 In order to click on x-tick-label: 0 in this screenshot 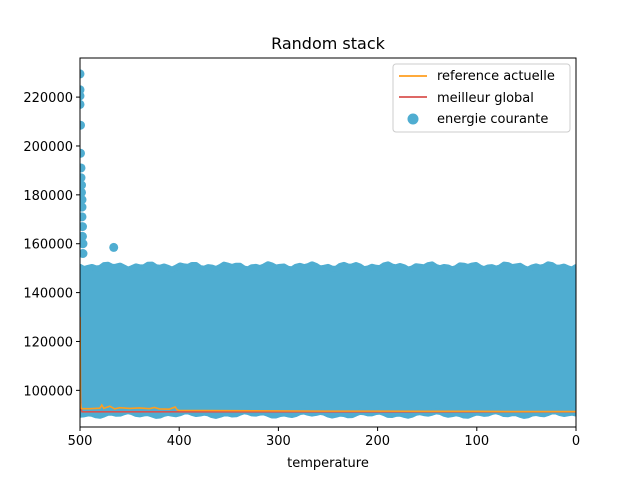, I will do `click(576, 441)`.